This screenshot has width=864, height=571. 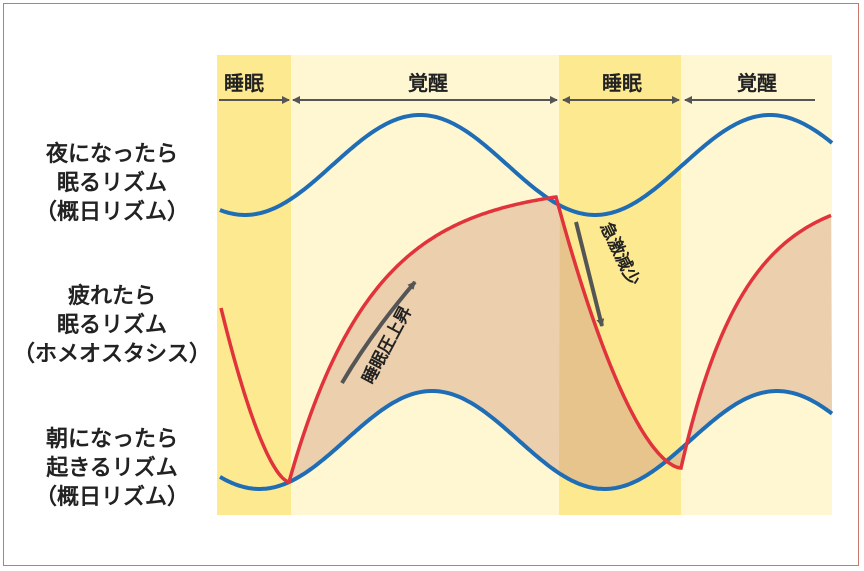 What do you see at coordinates (378, 332) in the screenshot?
I see `pressure-rise-arrow` at bounding box center [378, 332].